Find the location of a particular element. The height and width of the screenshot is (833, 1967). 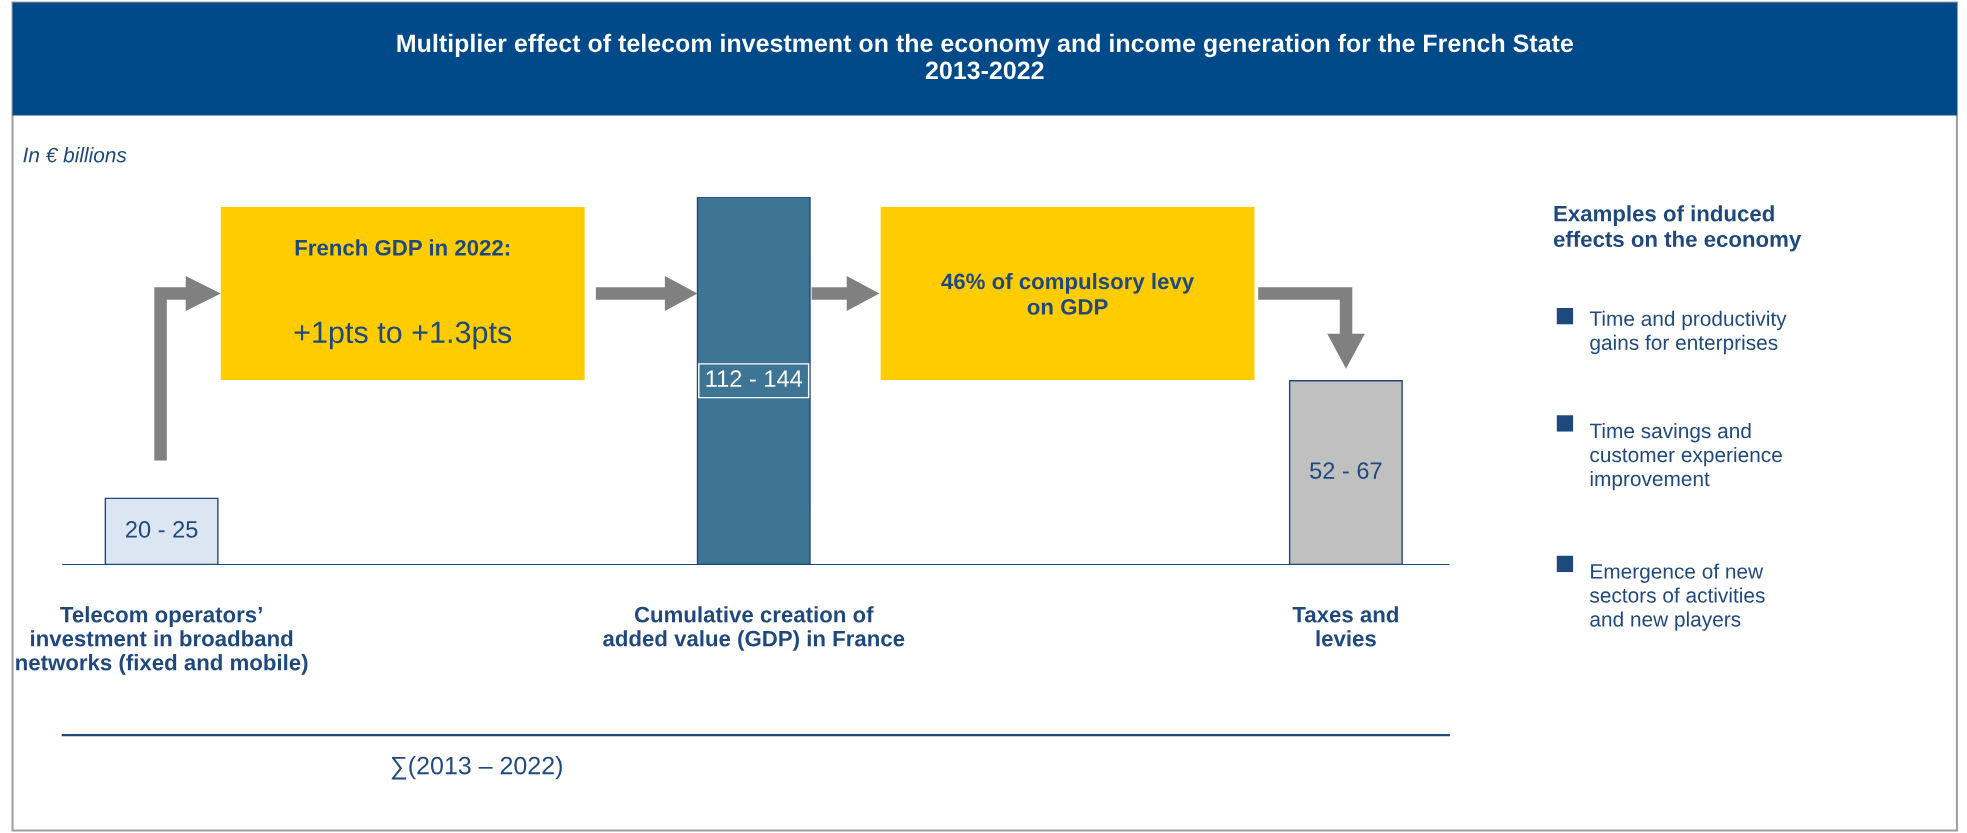

x-tick-label: Telecom operators’ investment in broadband networks (fixed and mobile) is located at coordinates (162, 640).